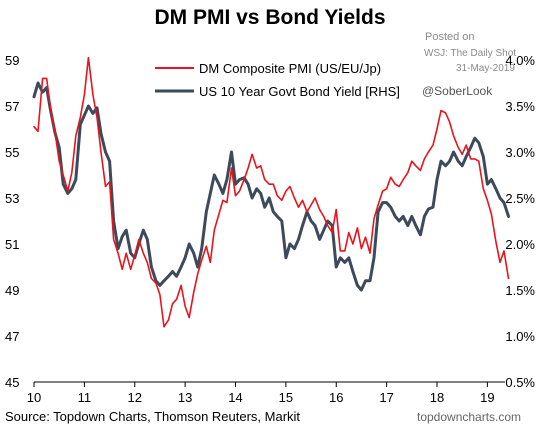 Image resolution: width=540 pixels, height=428 pixels. I want to click on date-note: 31-May-2019, so click(485, 68).